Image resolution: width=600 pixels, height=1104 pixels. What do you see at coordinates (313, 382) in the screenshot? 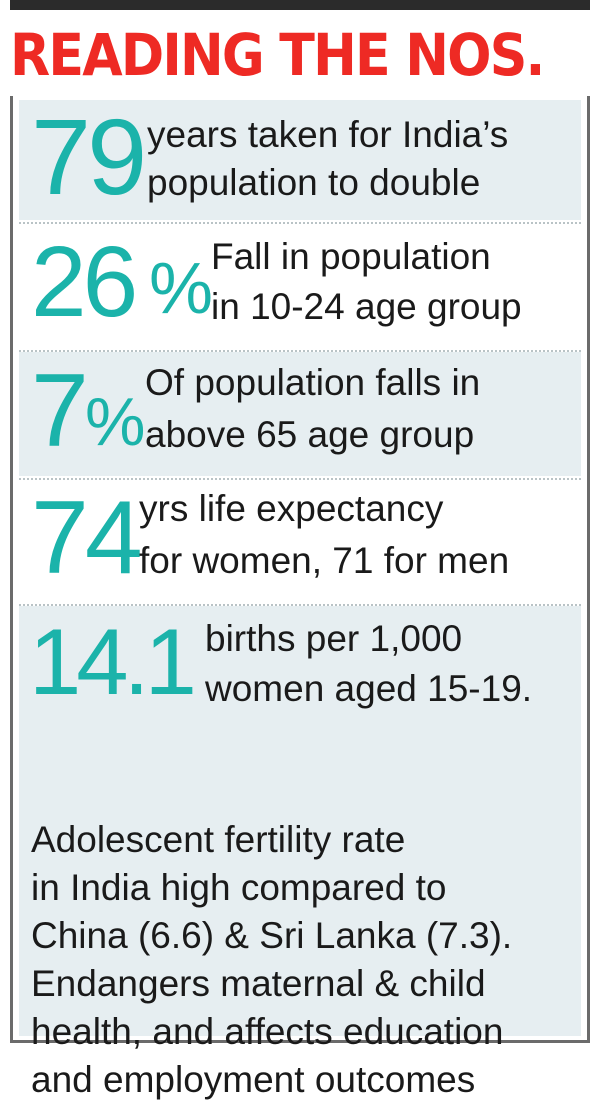
I see `stat-line-1: Of population falls in` at bounding box center [313, 382].